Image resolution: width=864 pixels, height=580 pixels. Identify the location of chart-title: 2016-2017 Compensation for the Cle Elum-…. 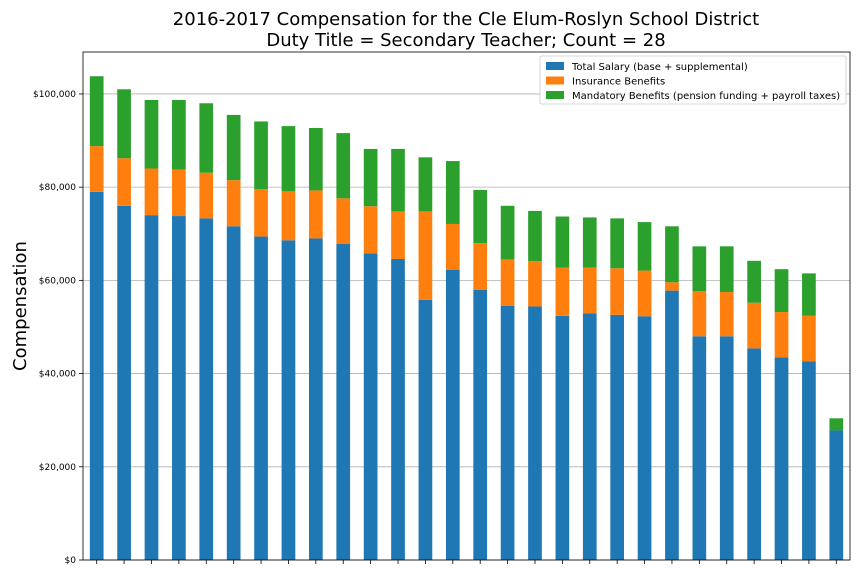
(466, 19).